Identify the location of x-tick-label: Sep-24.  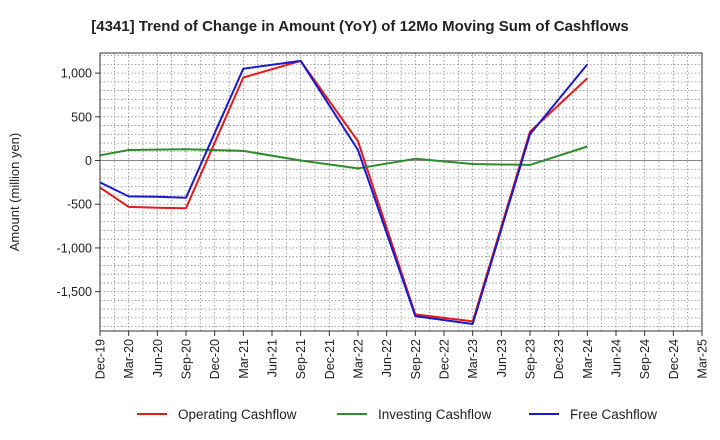
(645, 359).